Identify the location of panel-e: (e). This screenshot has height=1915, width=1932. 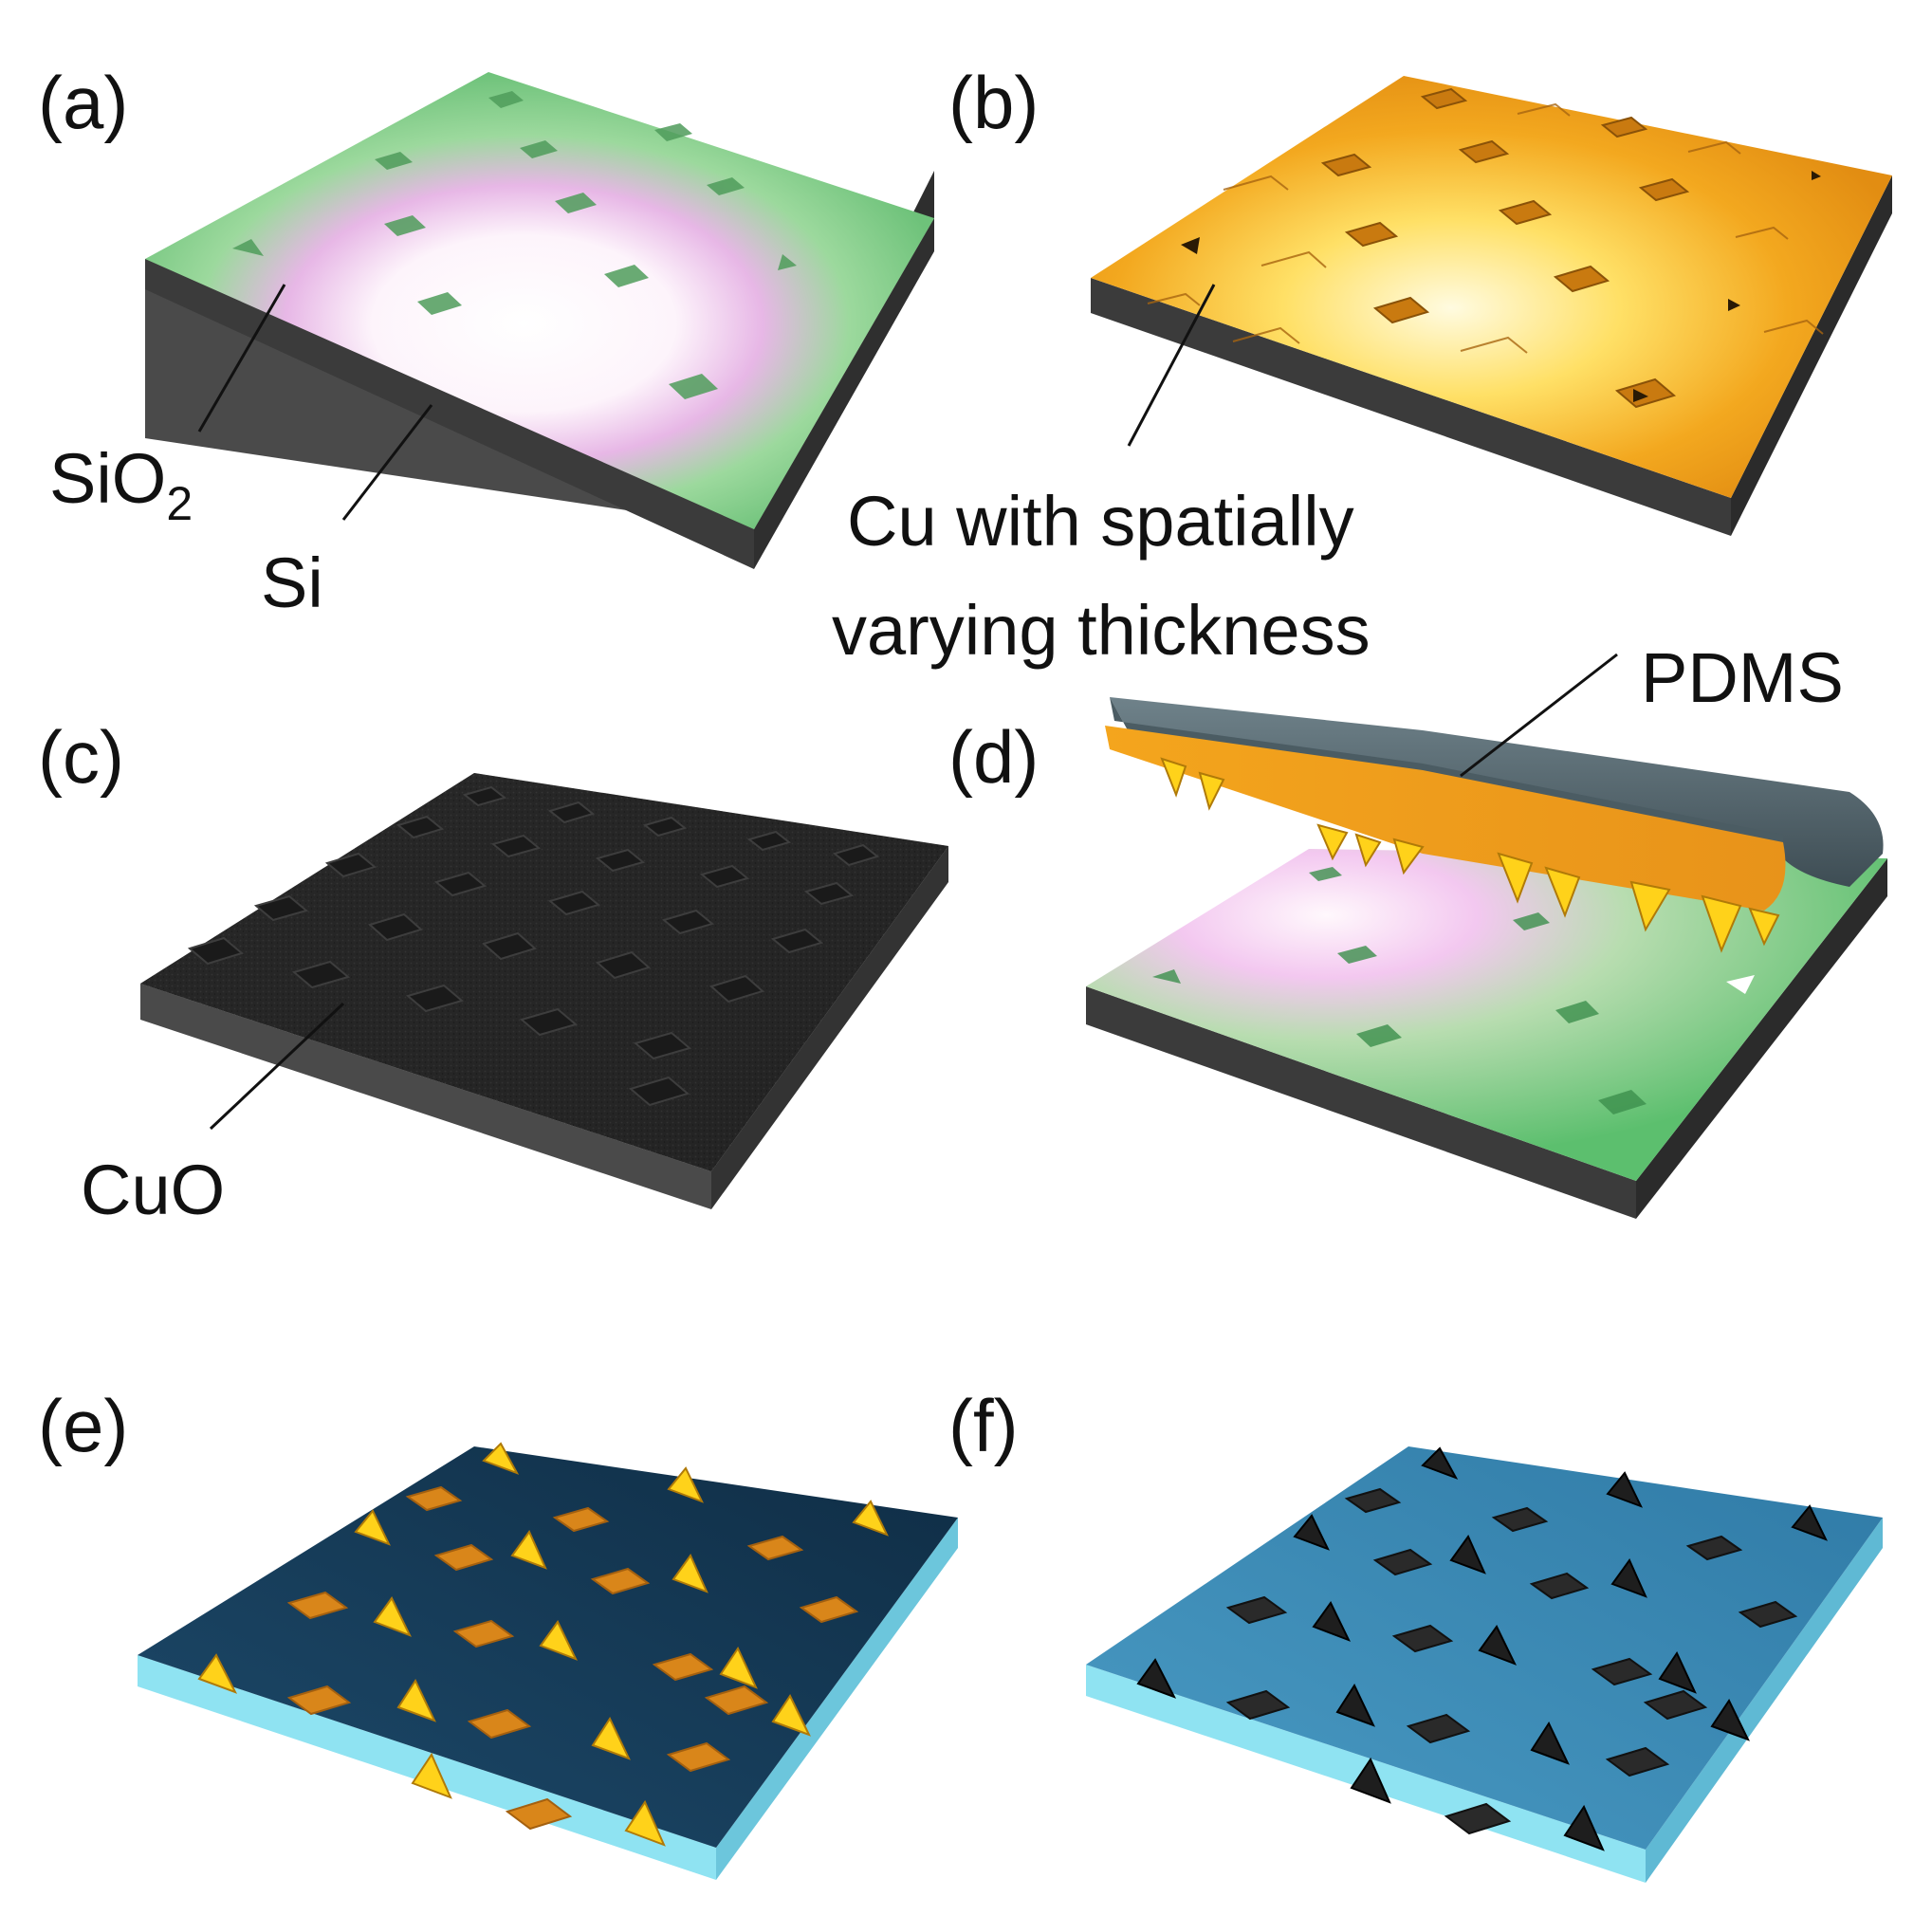
(498, 1632).